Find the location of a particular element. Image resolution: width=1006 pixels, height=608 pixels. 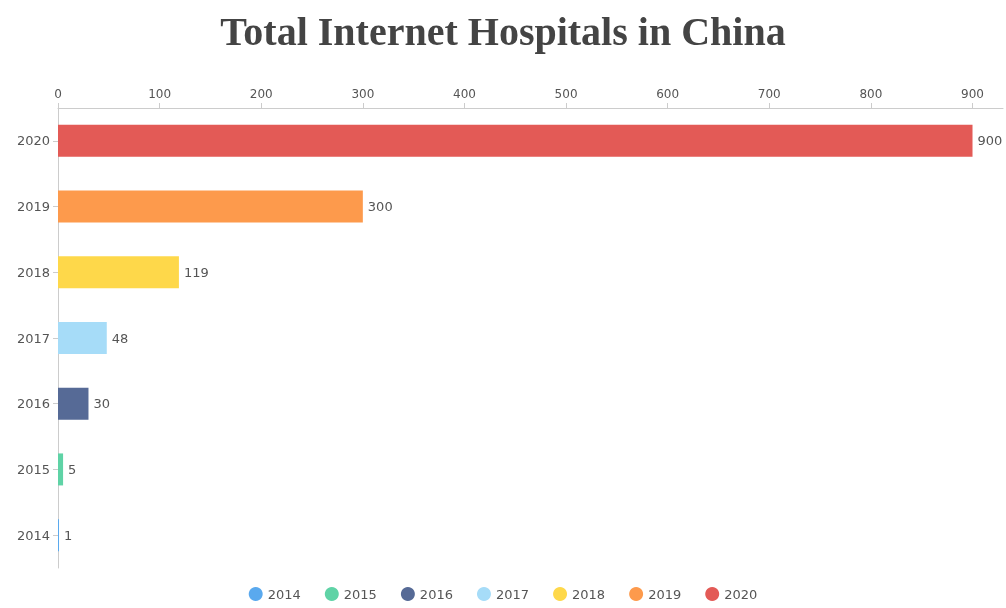

legend-label: 2017 is located at coordinates (512, 594).